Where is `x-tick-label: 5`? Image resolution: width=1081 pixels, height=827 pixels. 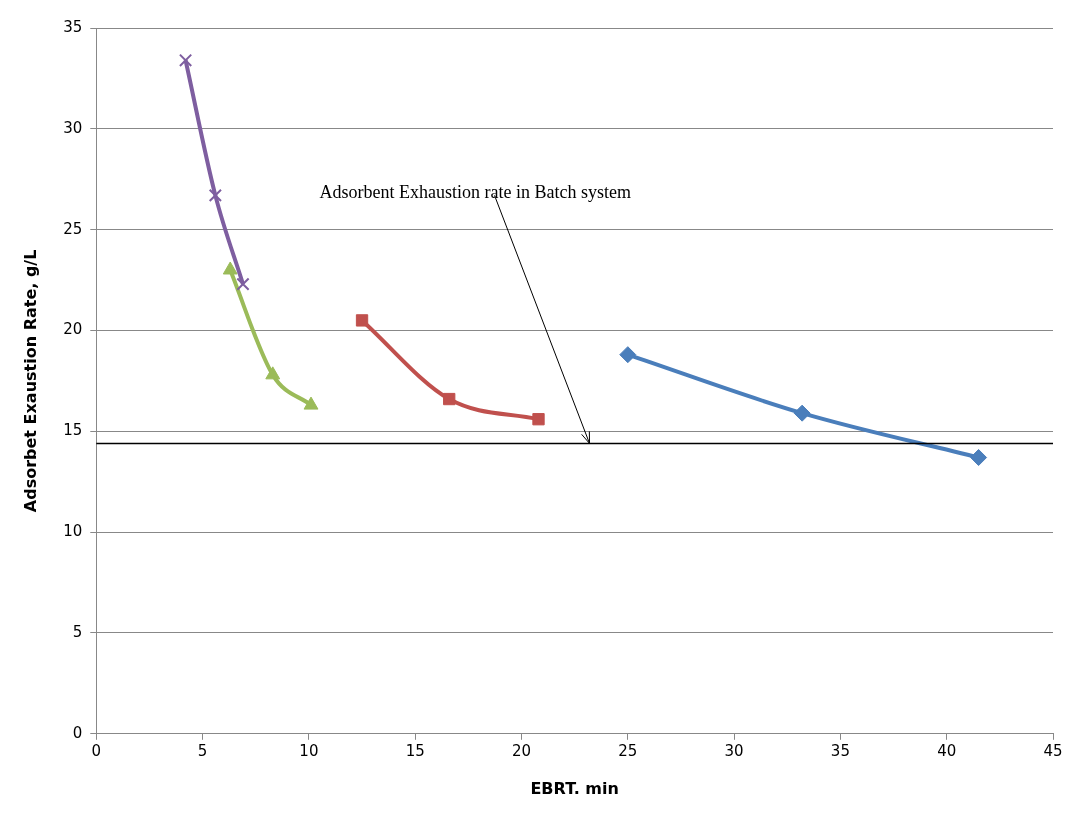
x-tick-label: 5 is located at coordinates (202, 750).